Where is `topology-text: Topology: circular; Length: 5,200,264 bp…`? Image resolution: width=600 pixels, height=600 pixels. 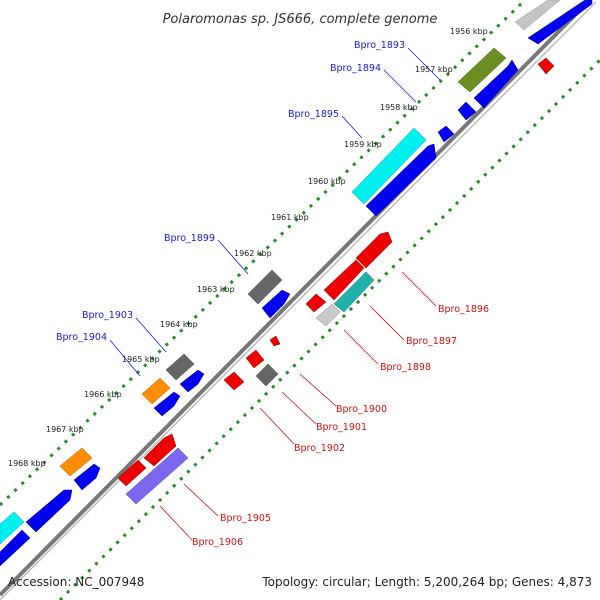
topology-text: Topology: circular; Length: 5,200,264 bp… is located at coordinates (426, 582).